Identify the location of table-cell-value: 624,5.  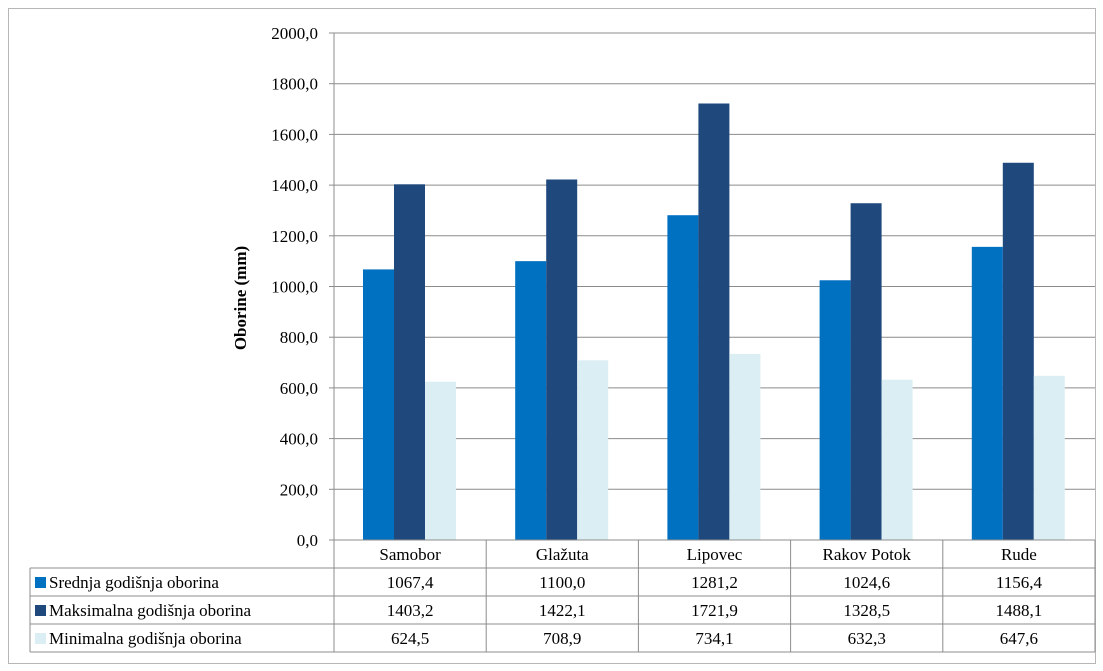
(410, 638).